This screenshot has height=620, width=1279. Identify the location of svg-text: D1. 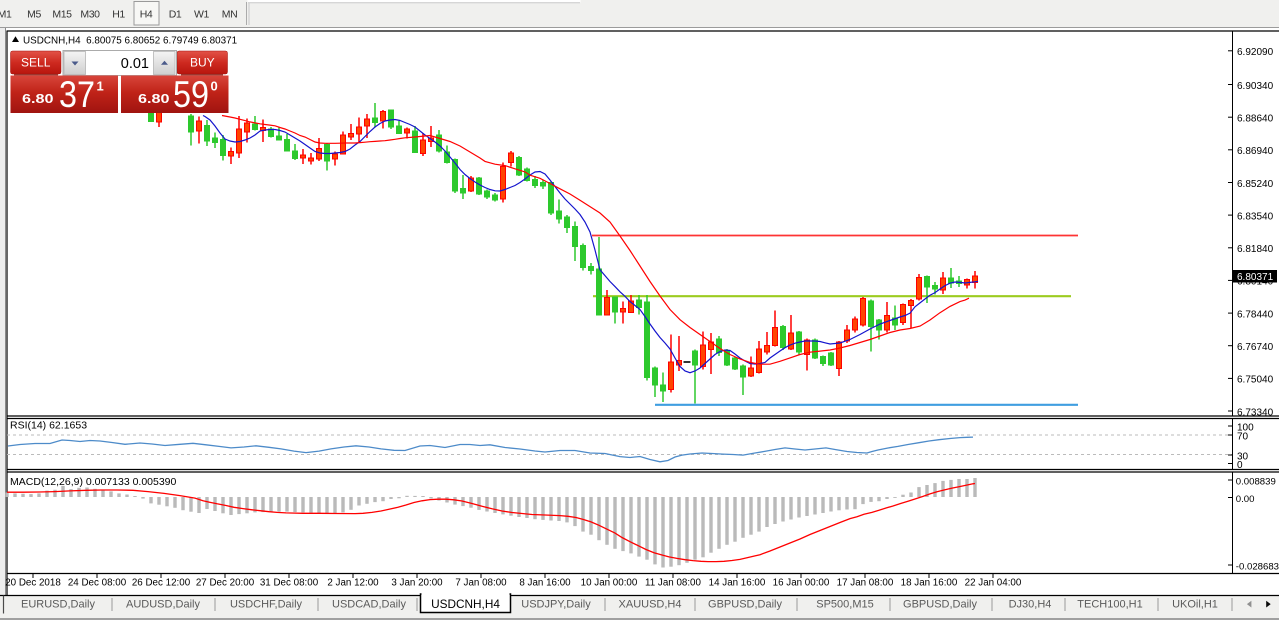
(175, 15).